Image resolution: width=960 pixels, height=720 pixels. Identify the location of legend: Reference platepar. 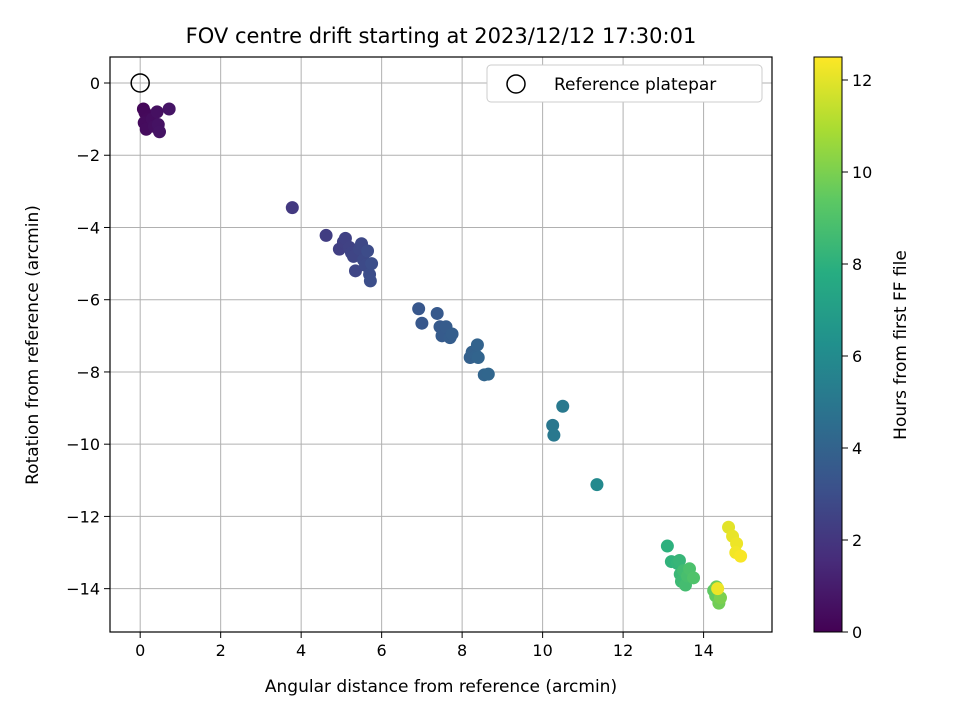
(624, 83).